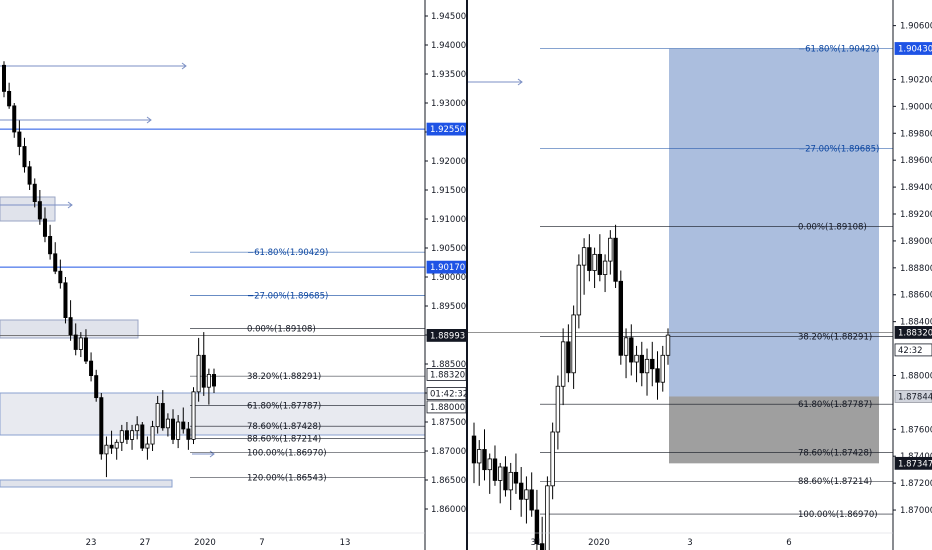 This screenshot has width=932, height=550. Describe the element at coordinates (448, 249) in the screenshot. I see `price-tick-label: 1.90500` at that location.